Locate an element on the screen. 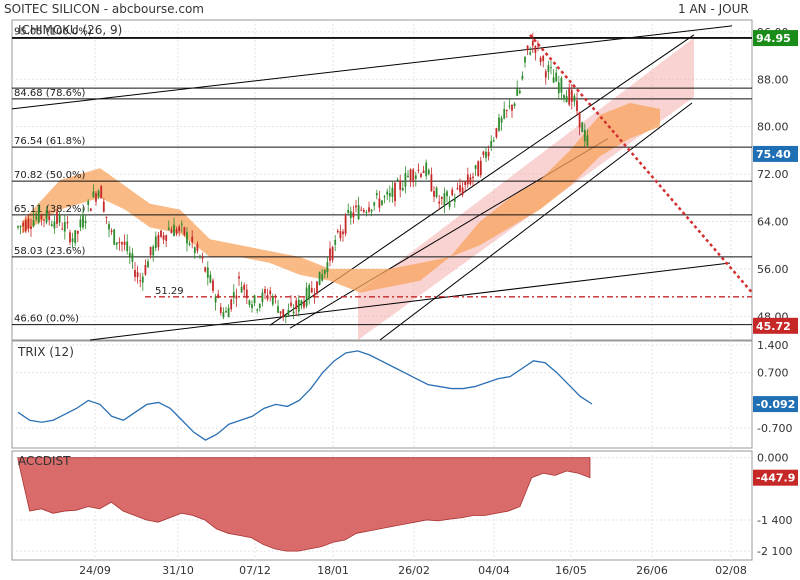 The image size is (800, 580). low-value-badge-bg is located at coordinates (775, 325).